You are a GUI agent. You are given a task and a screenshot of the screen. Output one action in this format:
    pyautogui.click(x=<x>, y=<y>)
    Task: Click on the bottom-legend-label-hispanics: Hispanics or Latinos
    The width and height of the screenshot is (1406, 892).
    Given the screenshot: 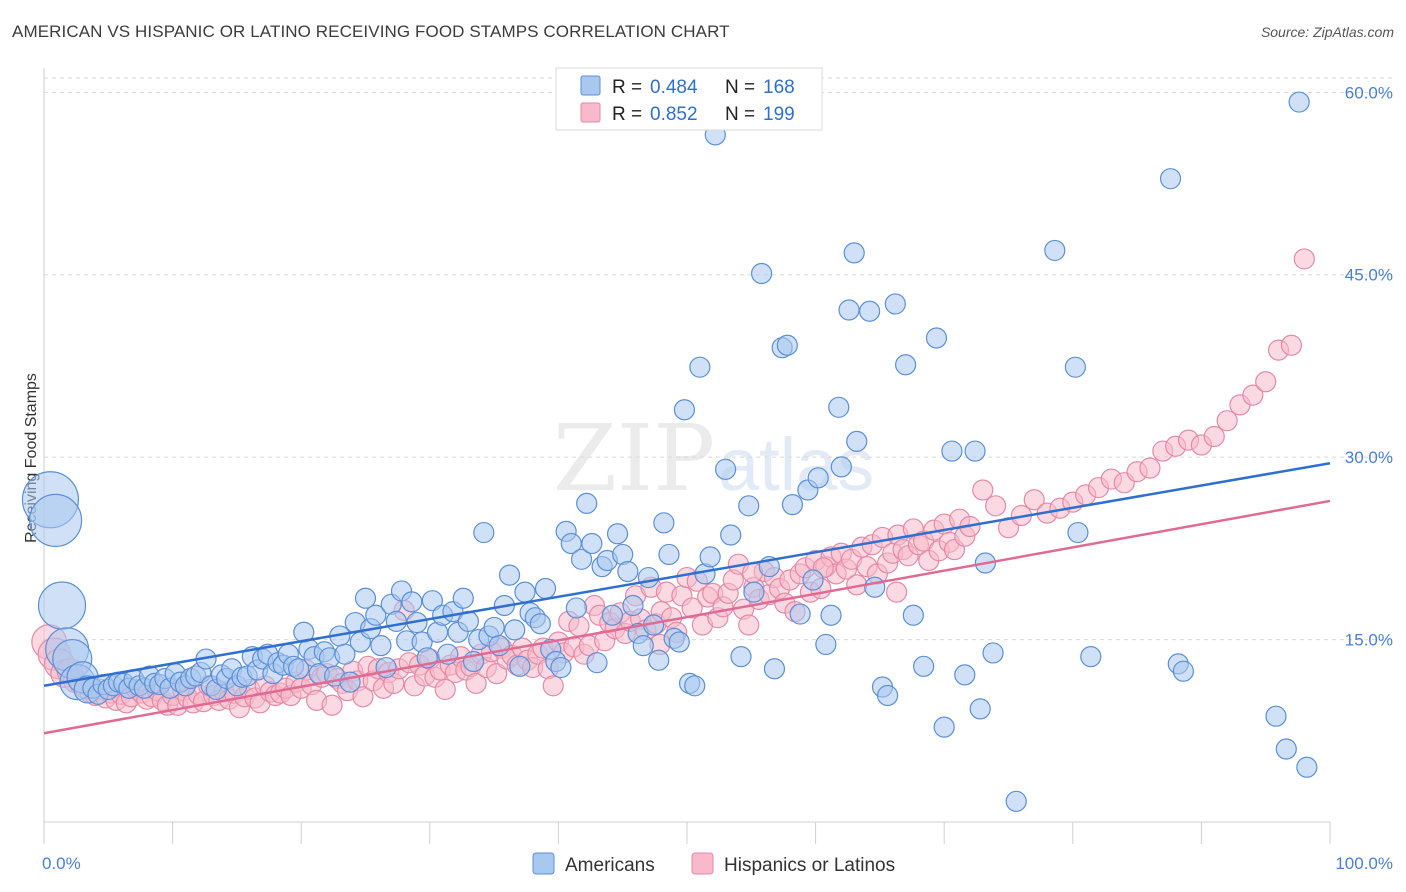 What is the action you would take?
    pyautogui.click(x=809, y=865)
    